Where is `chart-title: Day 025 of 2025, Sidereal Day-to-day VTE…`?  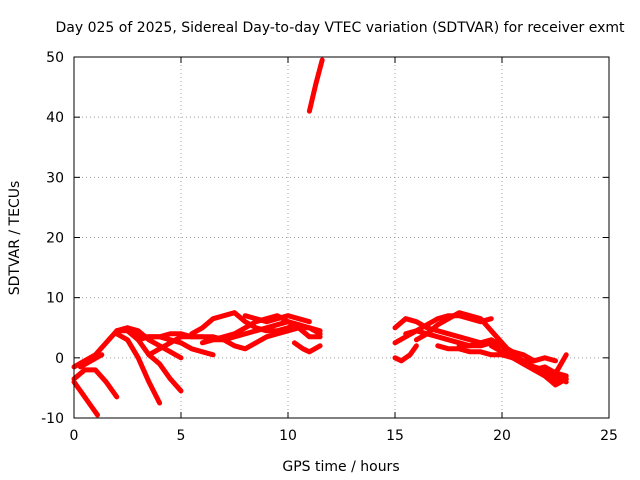
chart-title: Day 025 of 2025, Sidereal Day-to-day VTE… is located at coordinates (341, 28).